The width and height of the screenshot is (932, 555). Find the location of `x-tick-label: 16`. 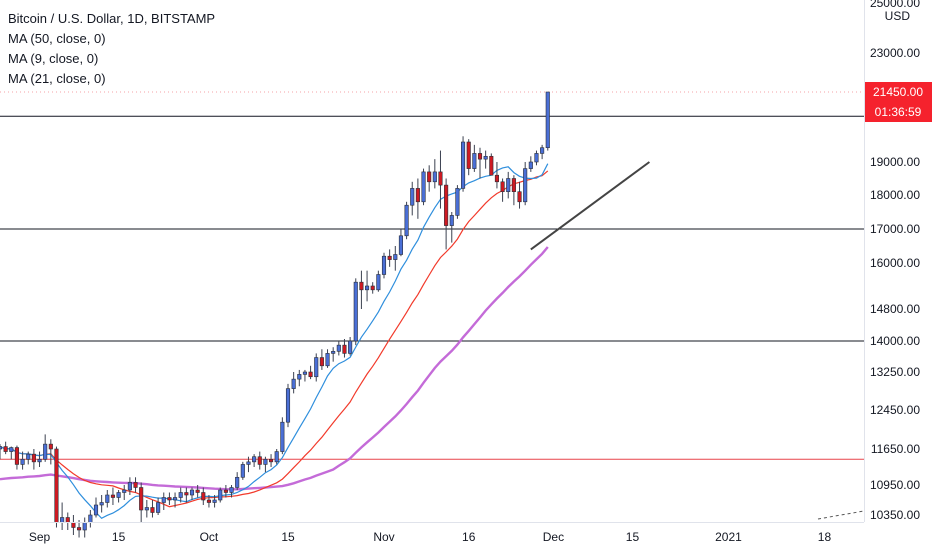

x-tick-label: 16 is located at coordinates (469, 537).